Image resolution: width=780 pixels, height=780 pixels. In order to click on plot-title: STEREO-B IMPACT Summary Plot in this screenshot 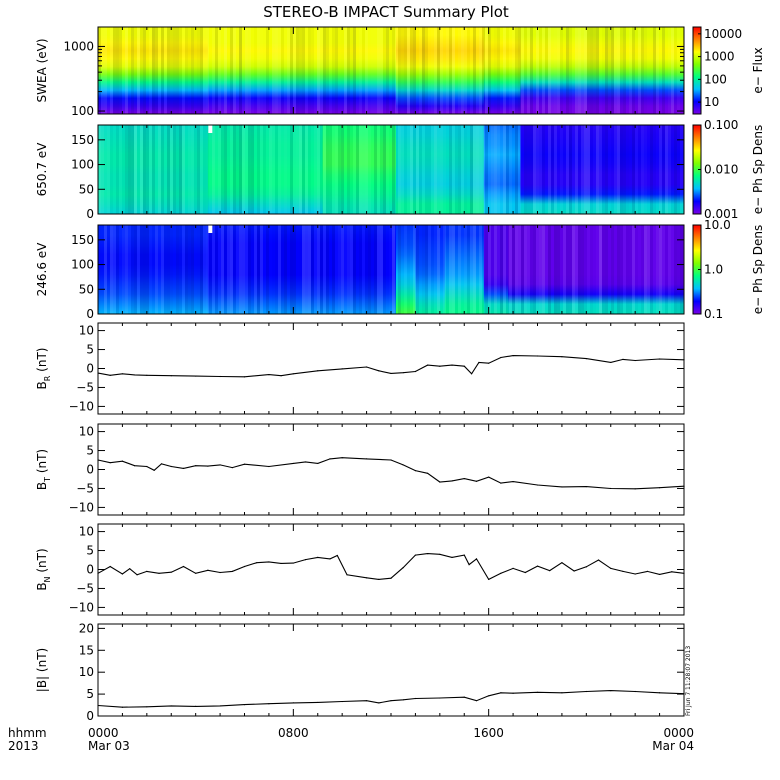, I will do `click(386, 12)`.